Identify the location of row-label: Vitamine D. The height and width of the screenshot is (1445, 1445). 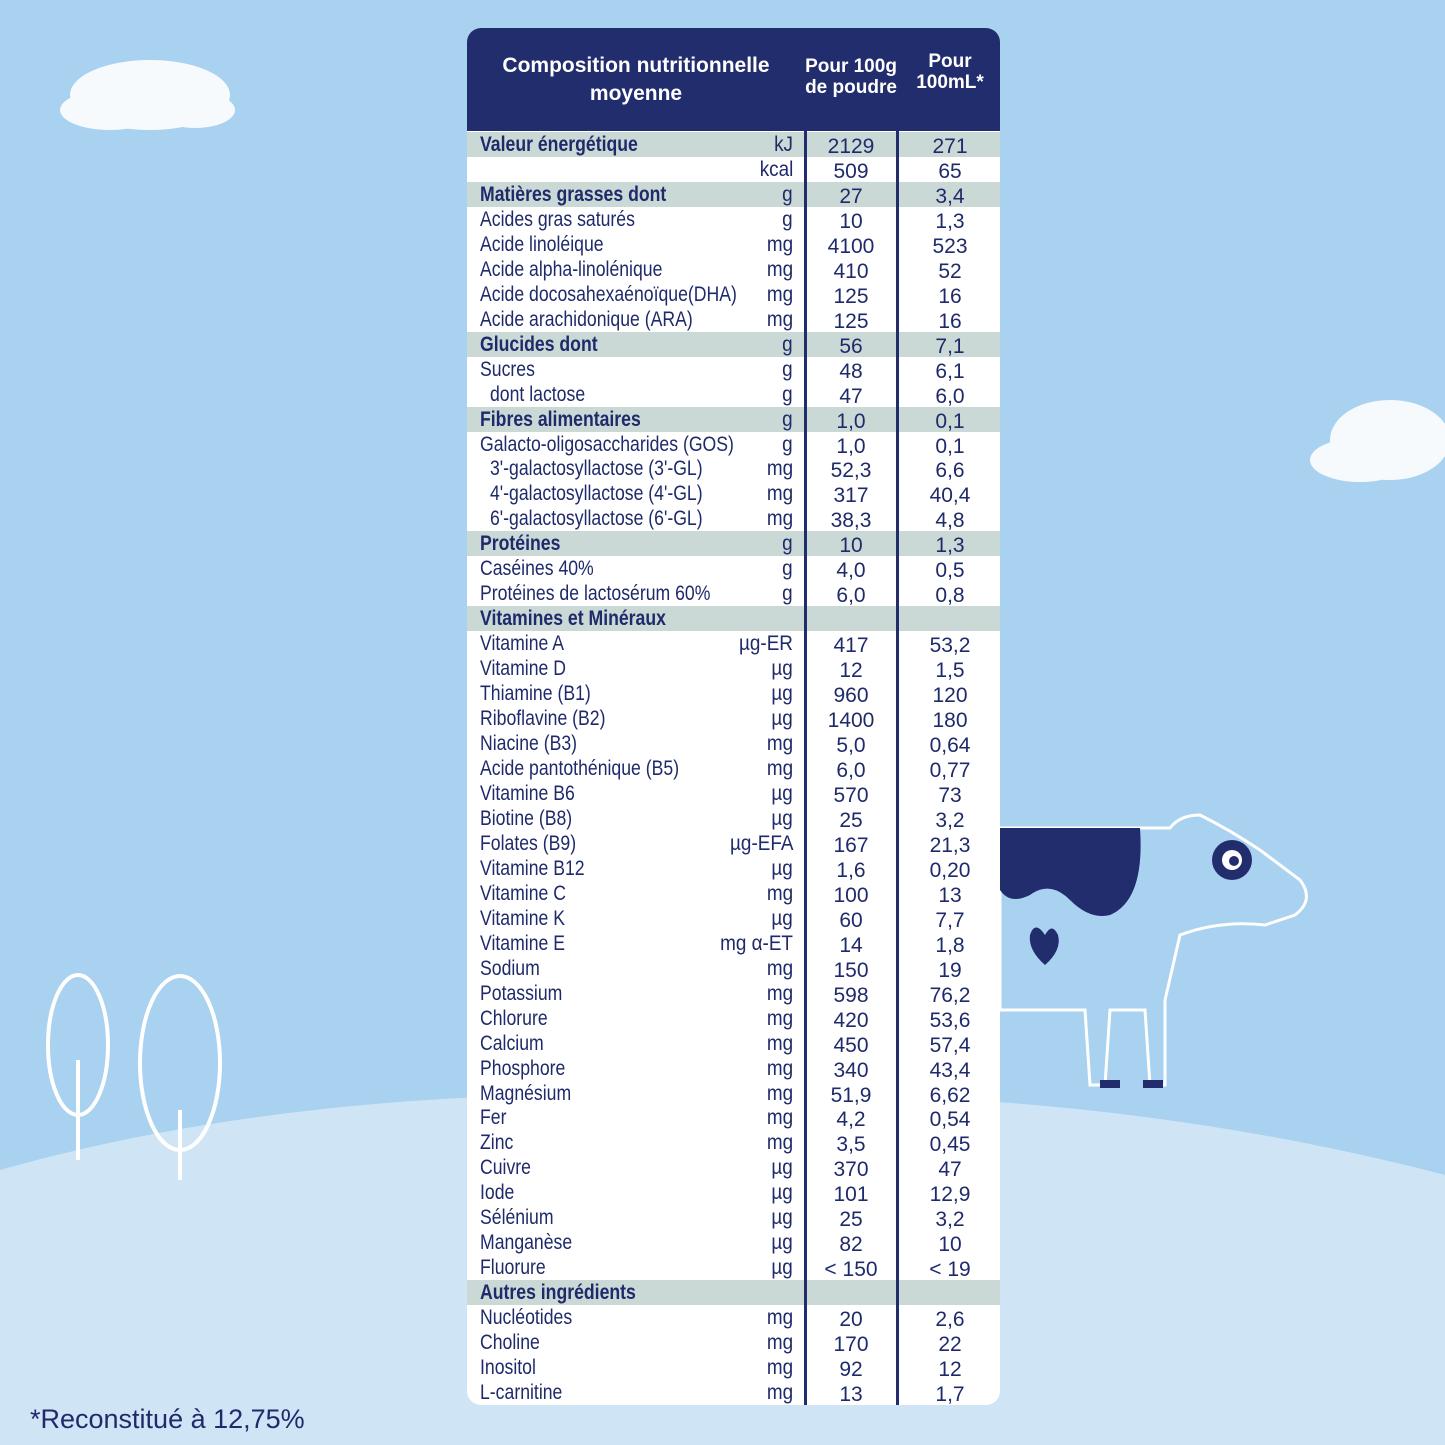
(523, 669).